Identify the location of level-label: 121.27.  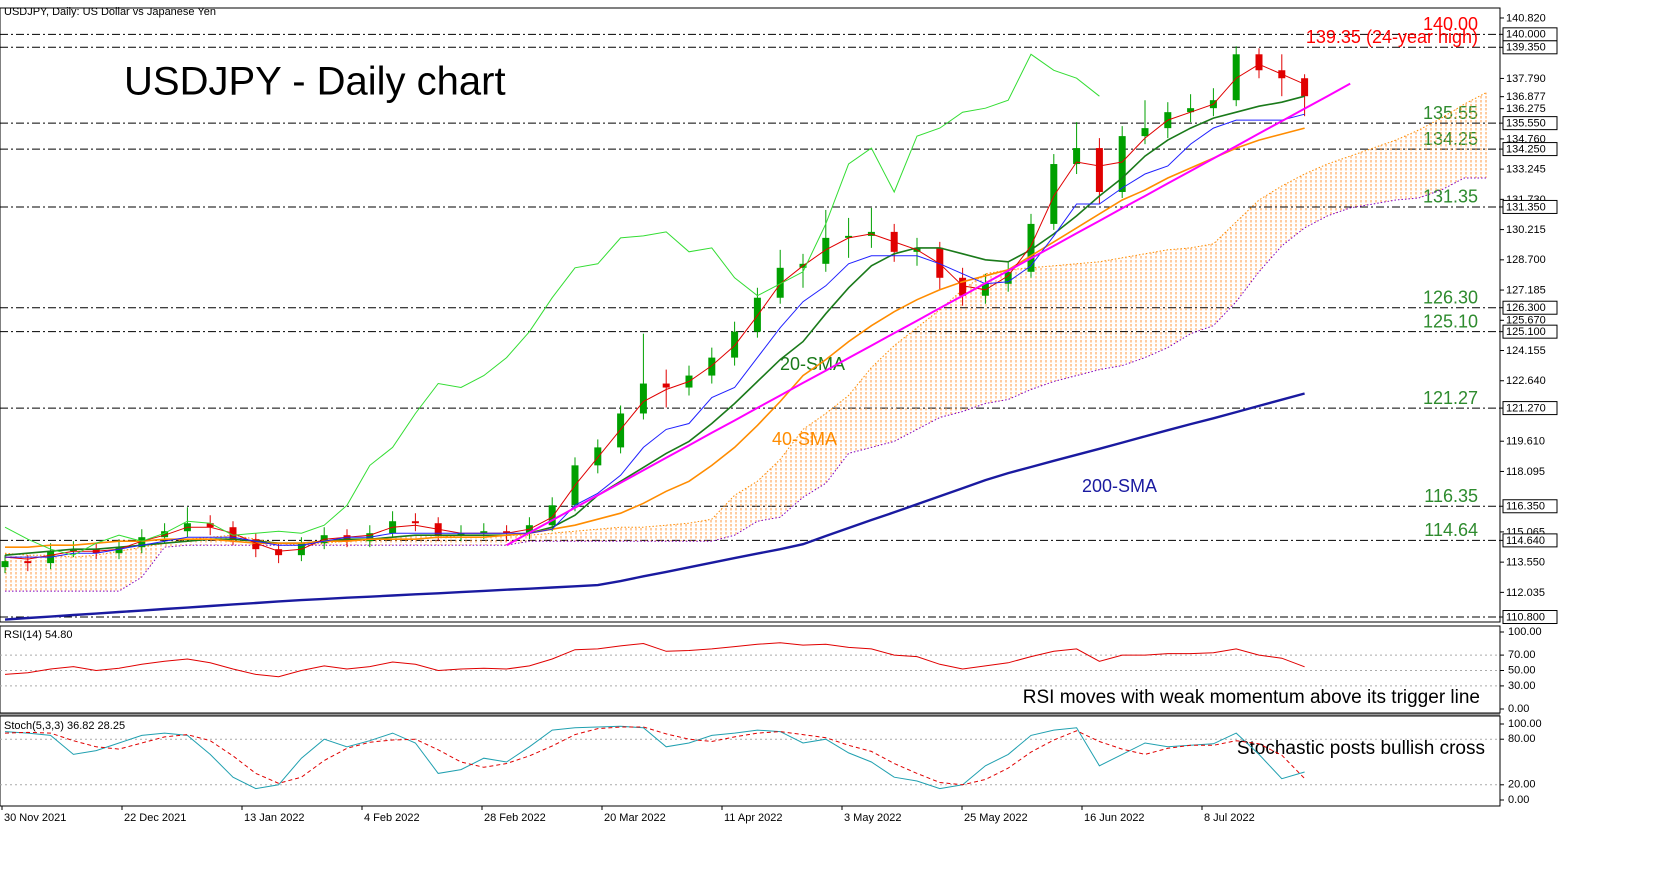
(1450, 398).